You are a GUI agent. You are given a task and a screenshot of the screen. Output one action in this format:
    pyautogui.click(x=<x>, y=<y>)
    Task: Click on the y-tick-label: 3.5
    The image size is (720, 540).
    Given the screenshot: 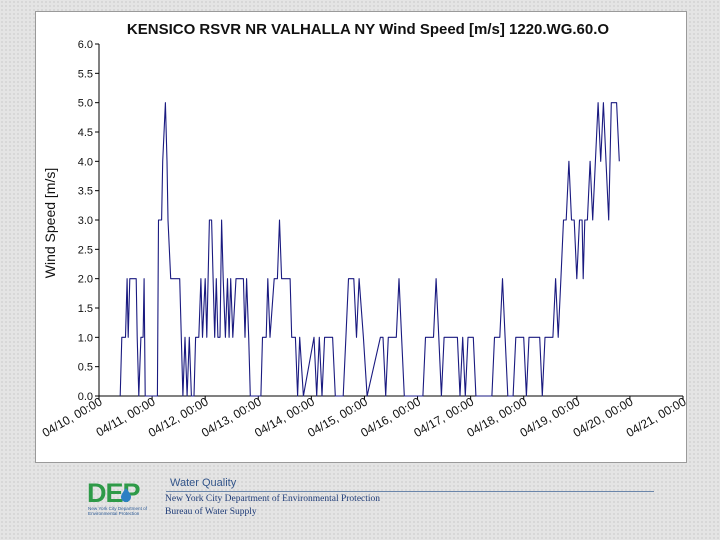 What is the action you would take?
    pyautogui.click(x=85, y=192)
    